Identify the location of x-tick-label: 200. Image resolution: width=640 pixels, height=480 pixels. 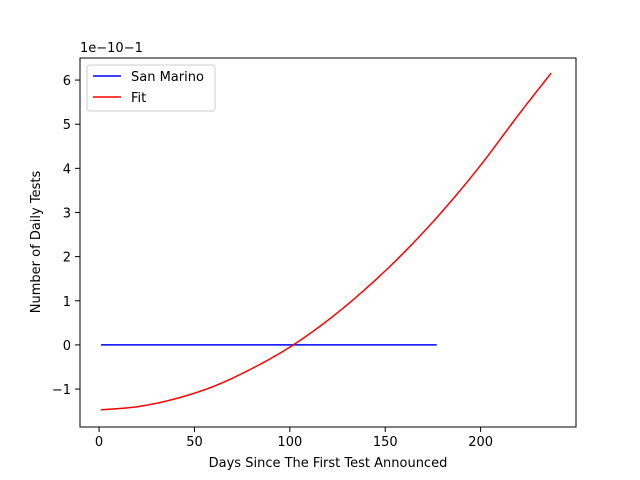
(480, 442).